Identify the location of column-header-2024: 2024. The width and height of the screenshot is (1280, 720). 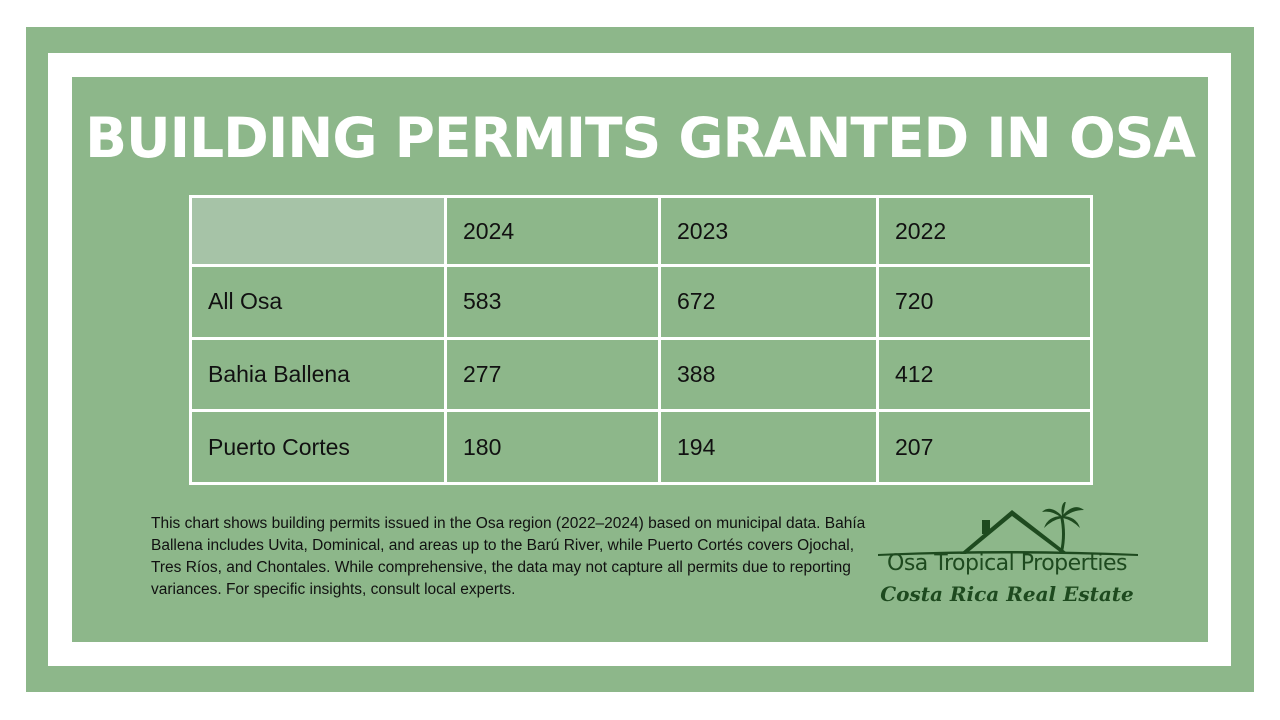
(552, 231).